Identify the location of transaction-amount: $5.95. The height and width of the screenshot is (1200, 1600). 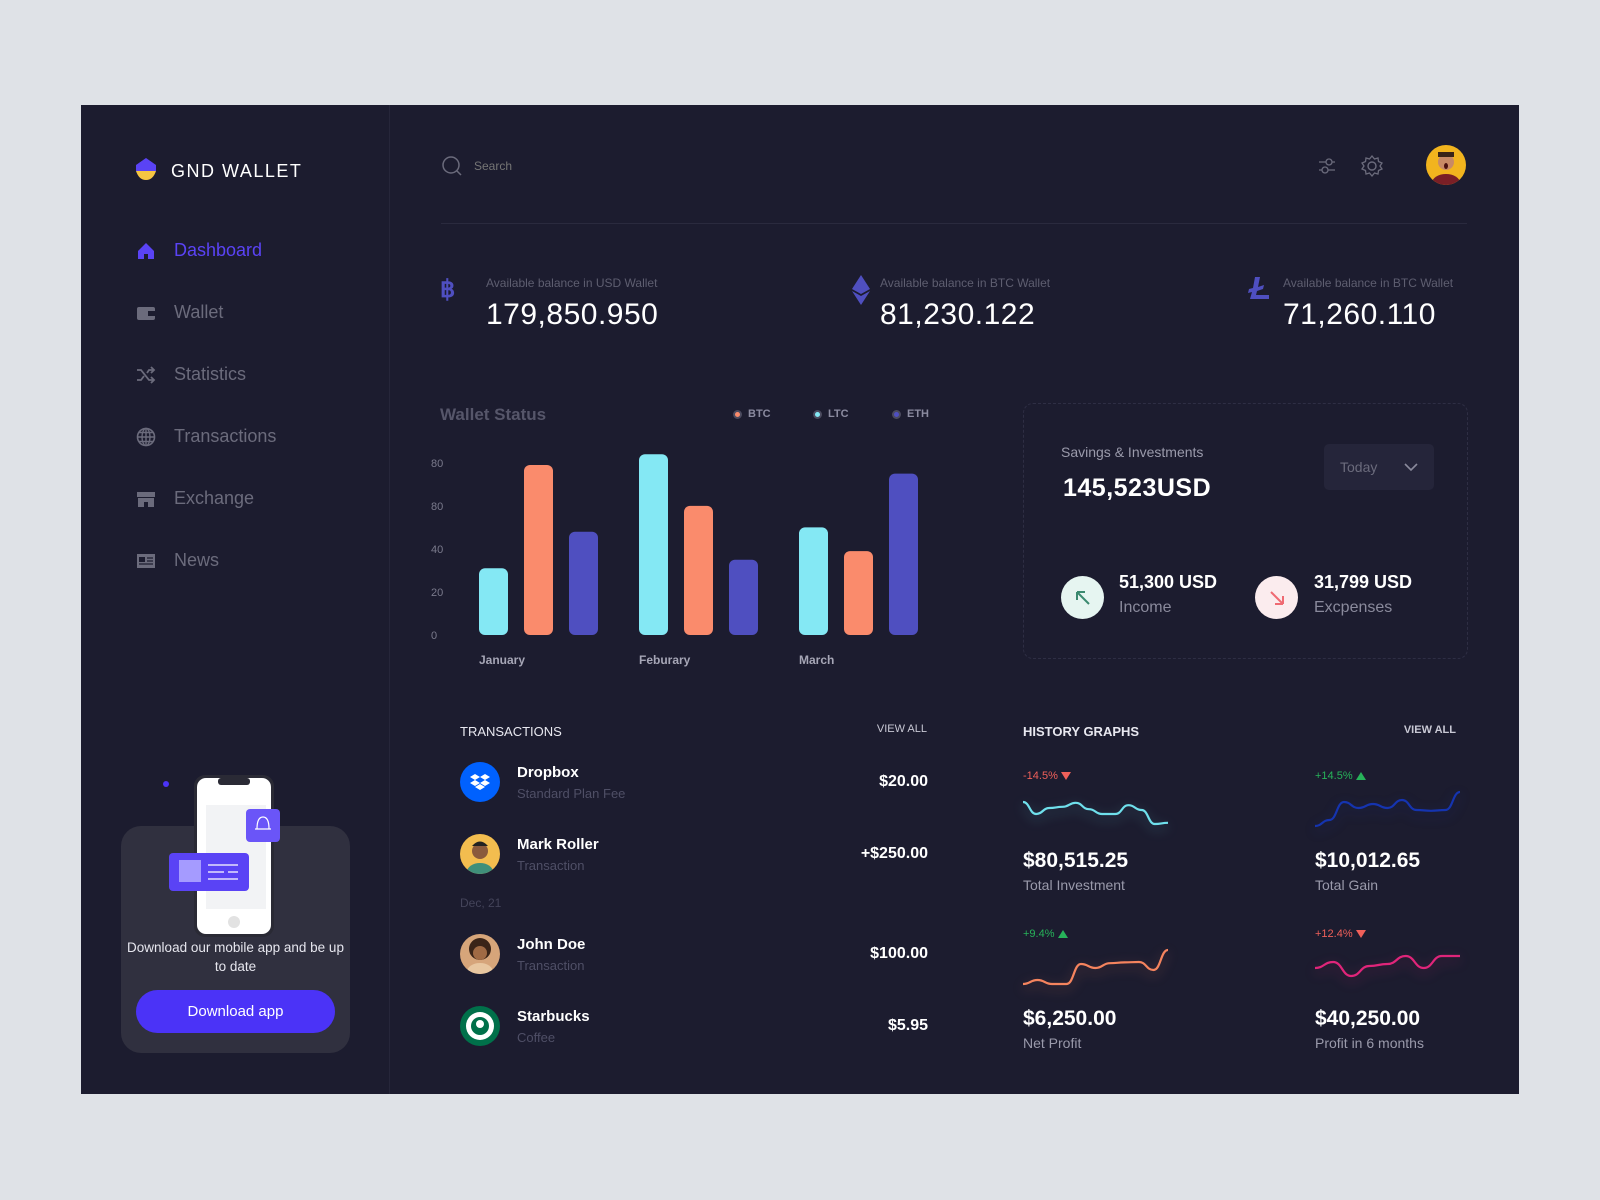
(907, 1025).